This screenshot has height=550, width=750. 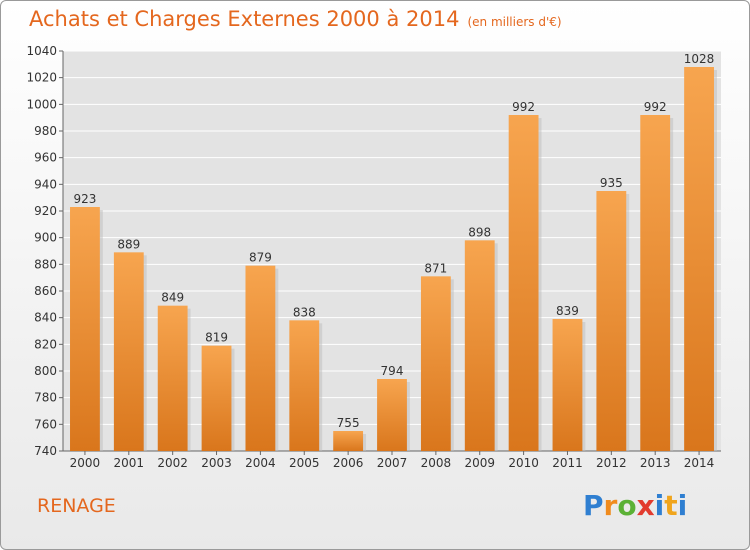 I want to click on bar-value-label: 879, so click(x=260, y=258).